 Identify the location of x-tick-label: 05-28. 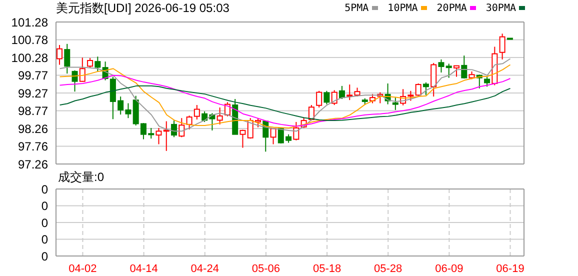
(388, 268).